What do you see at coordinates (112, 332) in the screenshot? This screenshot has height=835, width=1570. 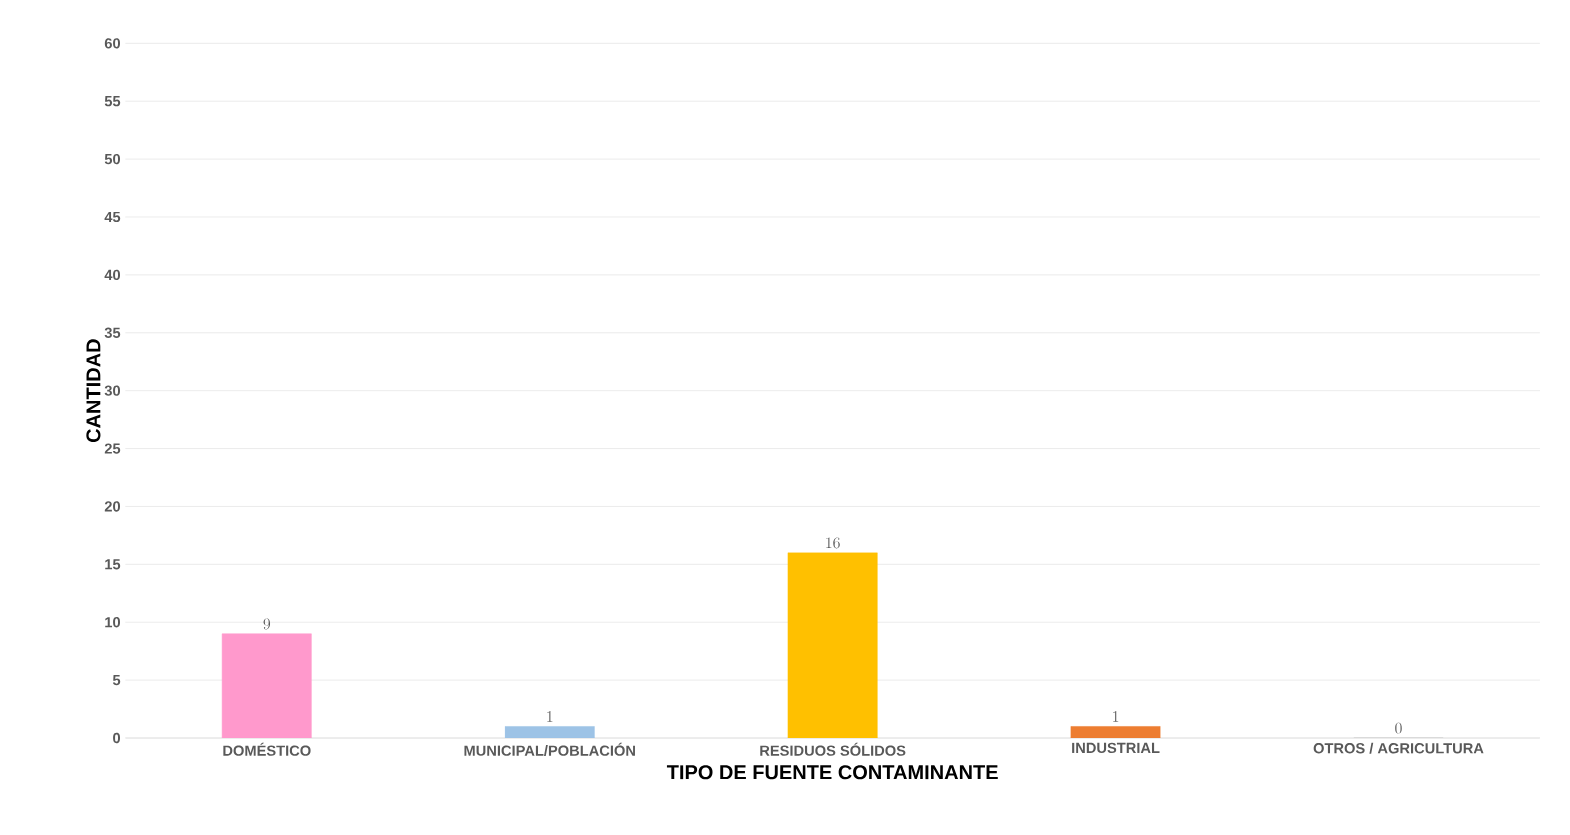 I see `y-tick-label: 35` at bounding box center [112, 332].